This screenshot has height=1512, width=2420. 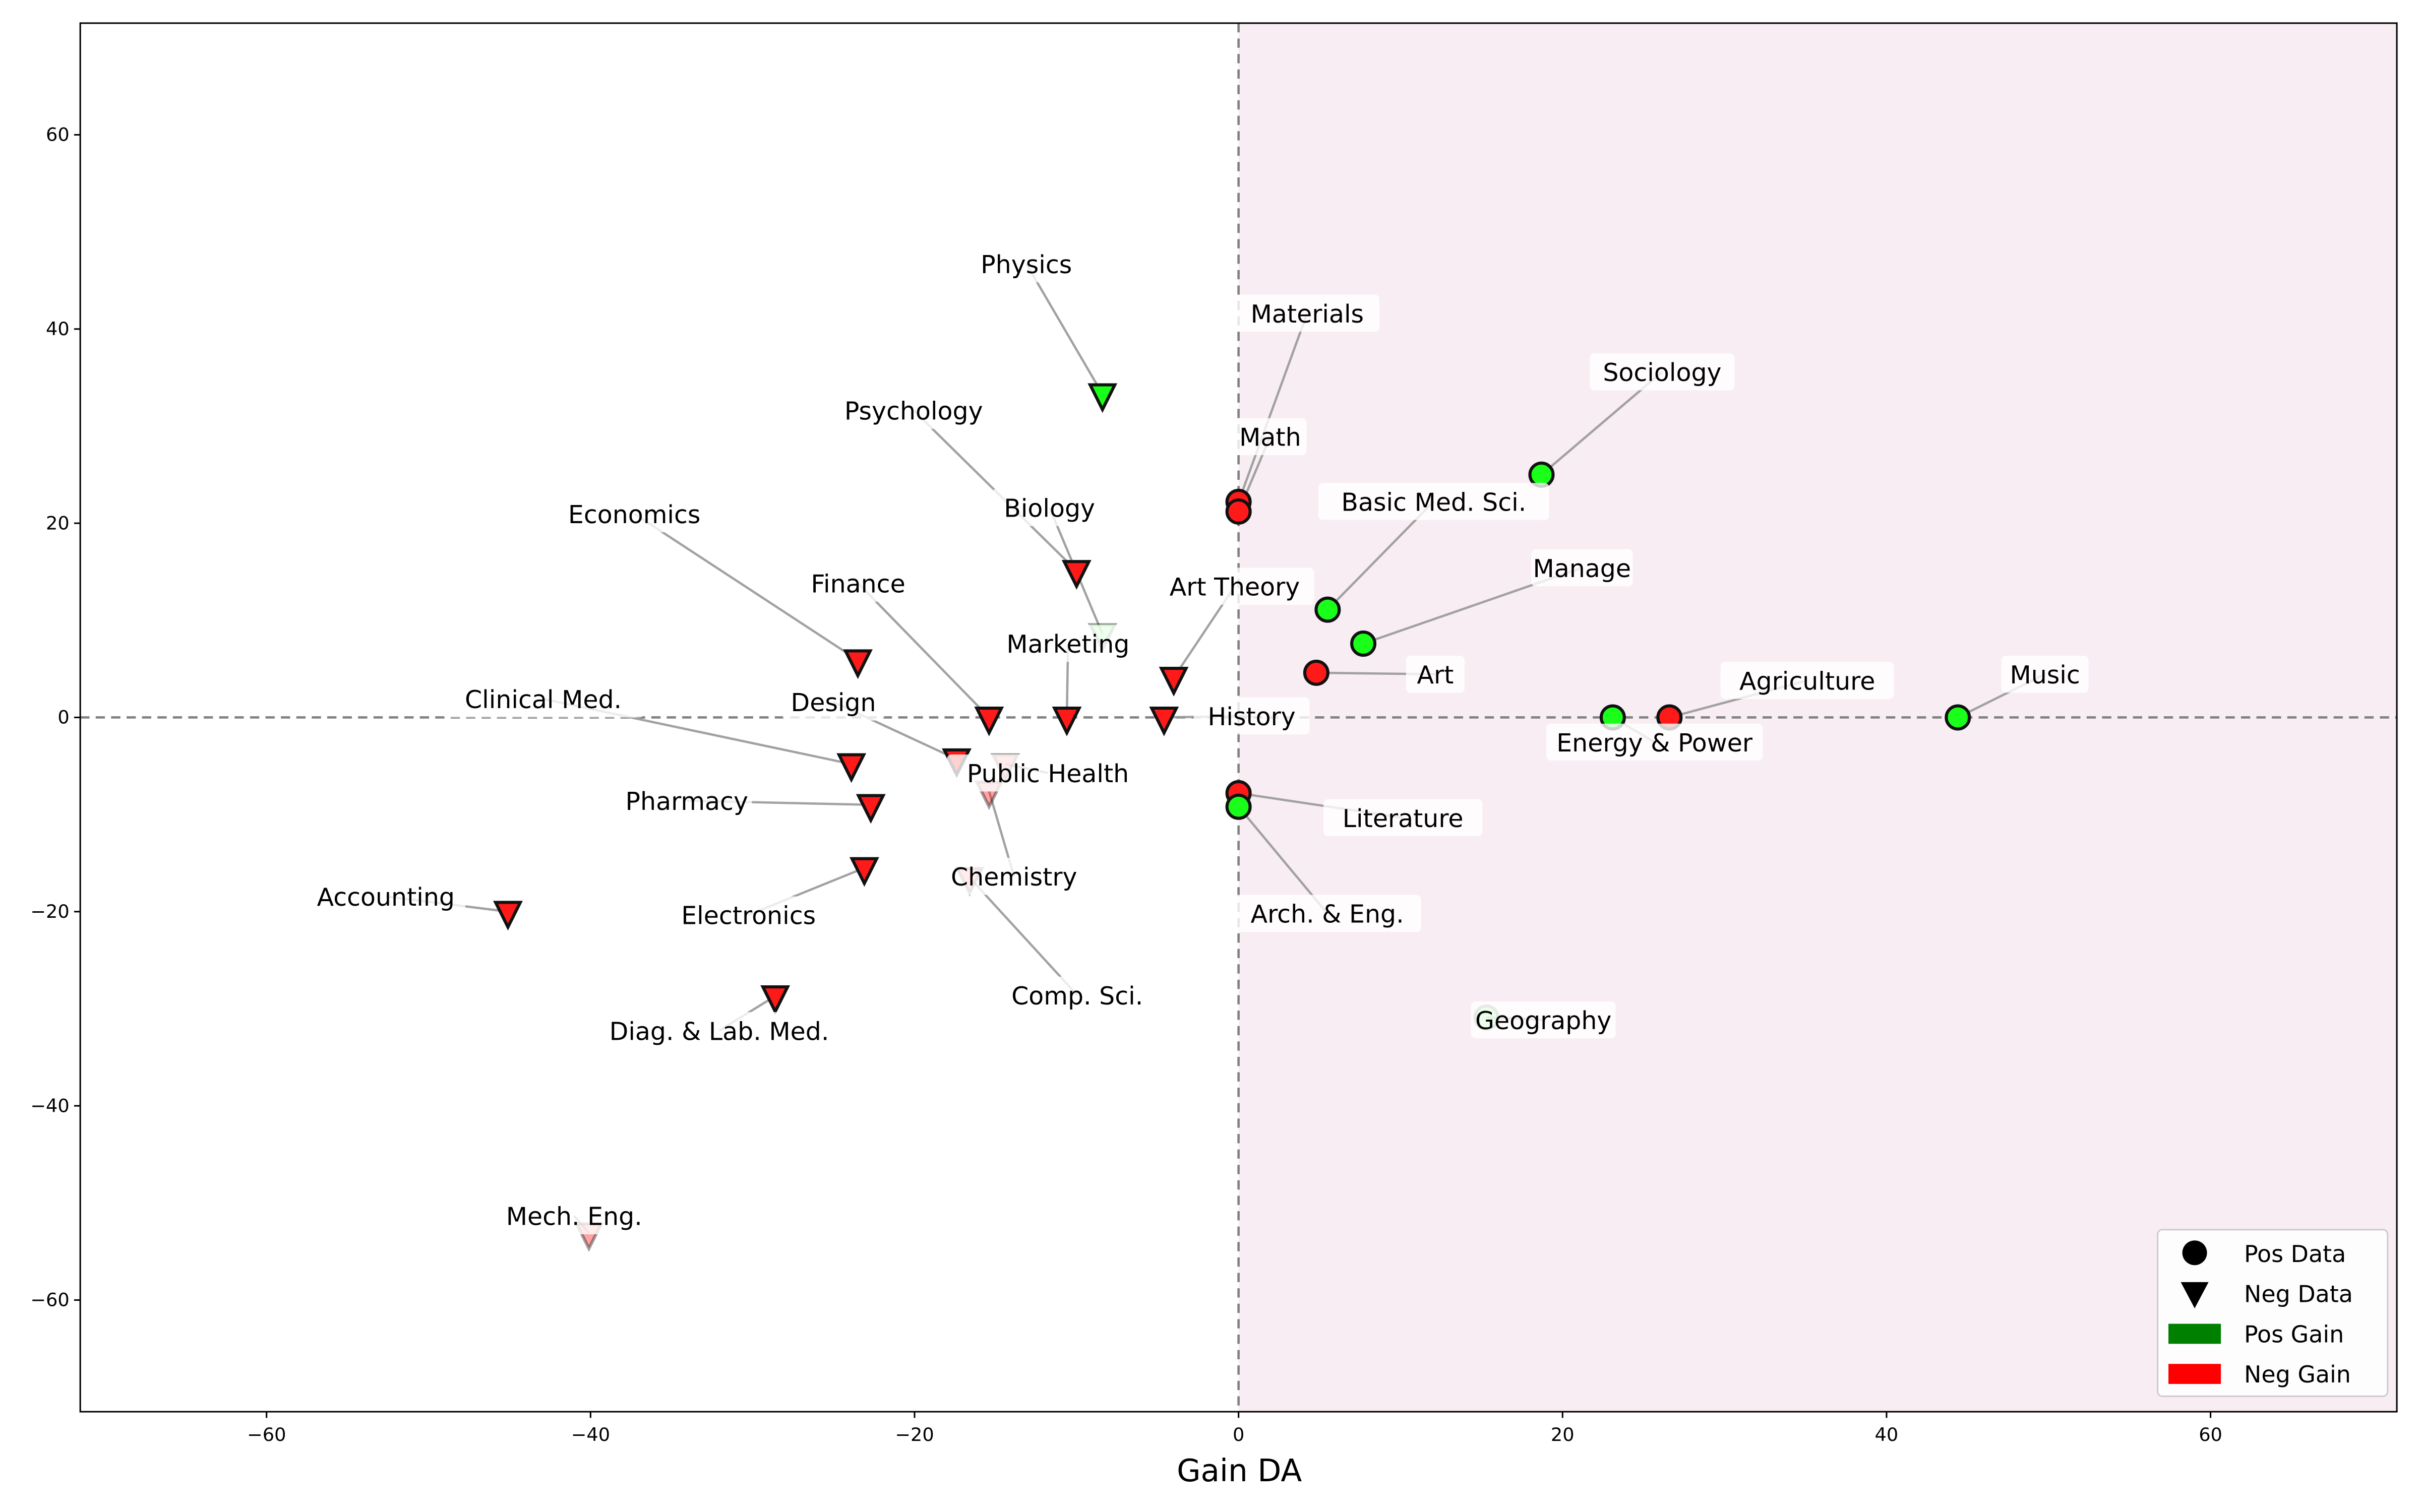 What do you see at coordinates (1102, 398) in the screenshot?
I see `point-triangle-physics` at bounding box center [1102, 398].